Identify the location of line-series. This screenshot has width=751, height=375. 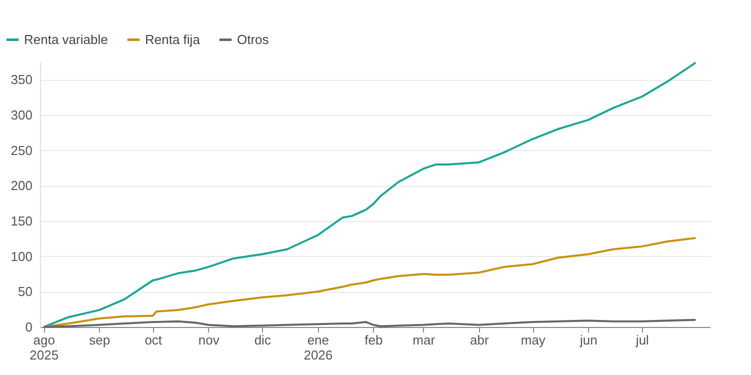
(369, 323).